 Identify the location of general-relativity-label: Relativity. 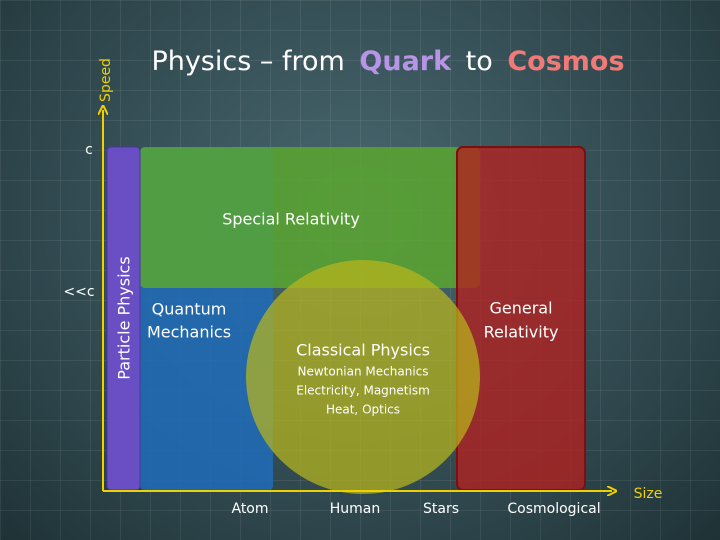
(521, 332).